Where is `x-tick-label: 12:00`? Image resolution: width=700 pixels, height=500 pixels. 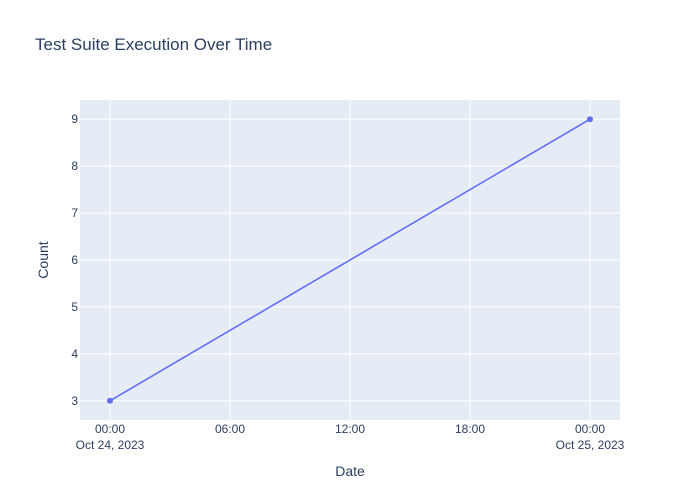
x-tick-label: 12:00 is located at coordinates (350, 429).